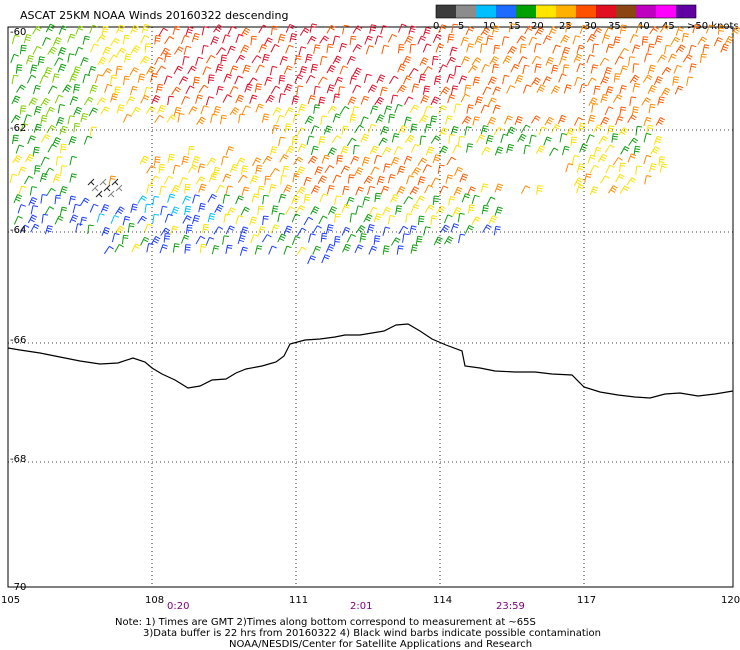  Describe the element at coordinates (346, 606) in the screenshot. I see `pass-times: 0:20 2:01 23:59` at that location.